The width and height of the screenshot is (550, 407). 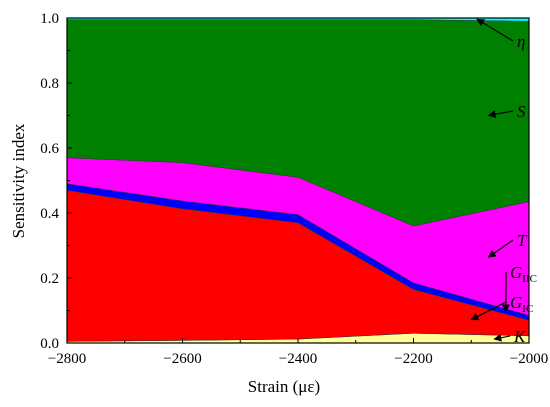 What do you see at coordinates (522, 240) in the screenshot?
I see `annotation-label-t: T` at bounding box center [522, 240].